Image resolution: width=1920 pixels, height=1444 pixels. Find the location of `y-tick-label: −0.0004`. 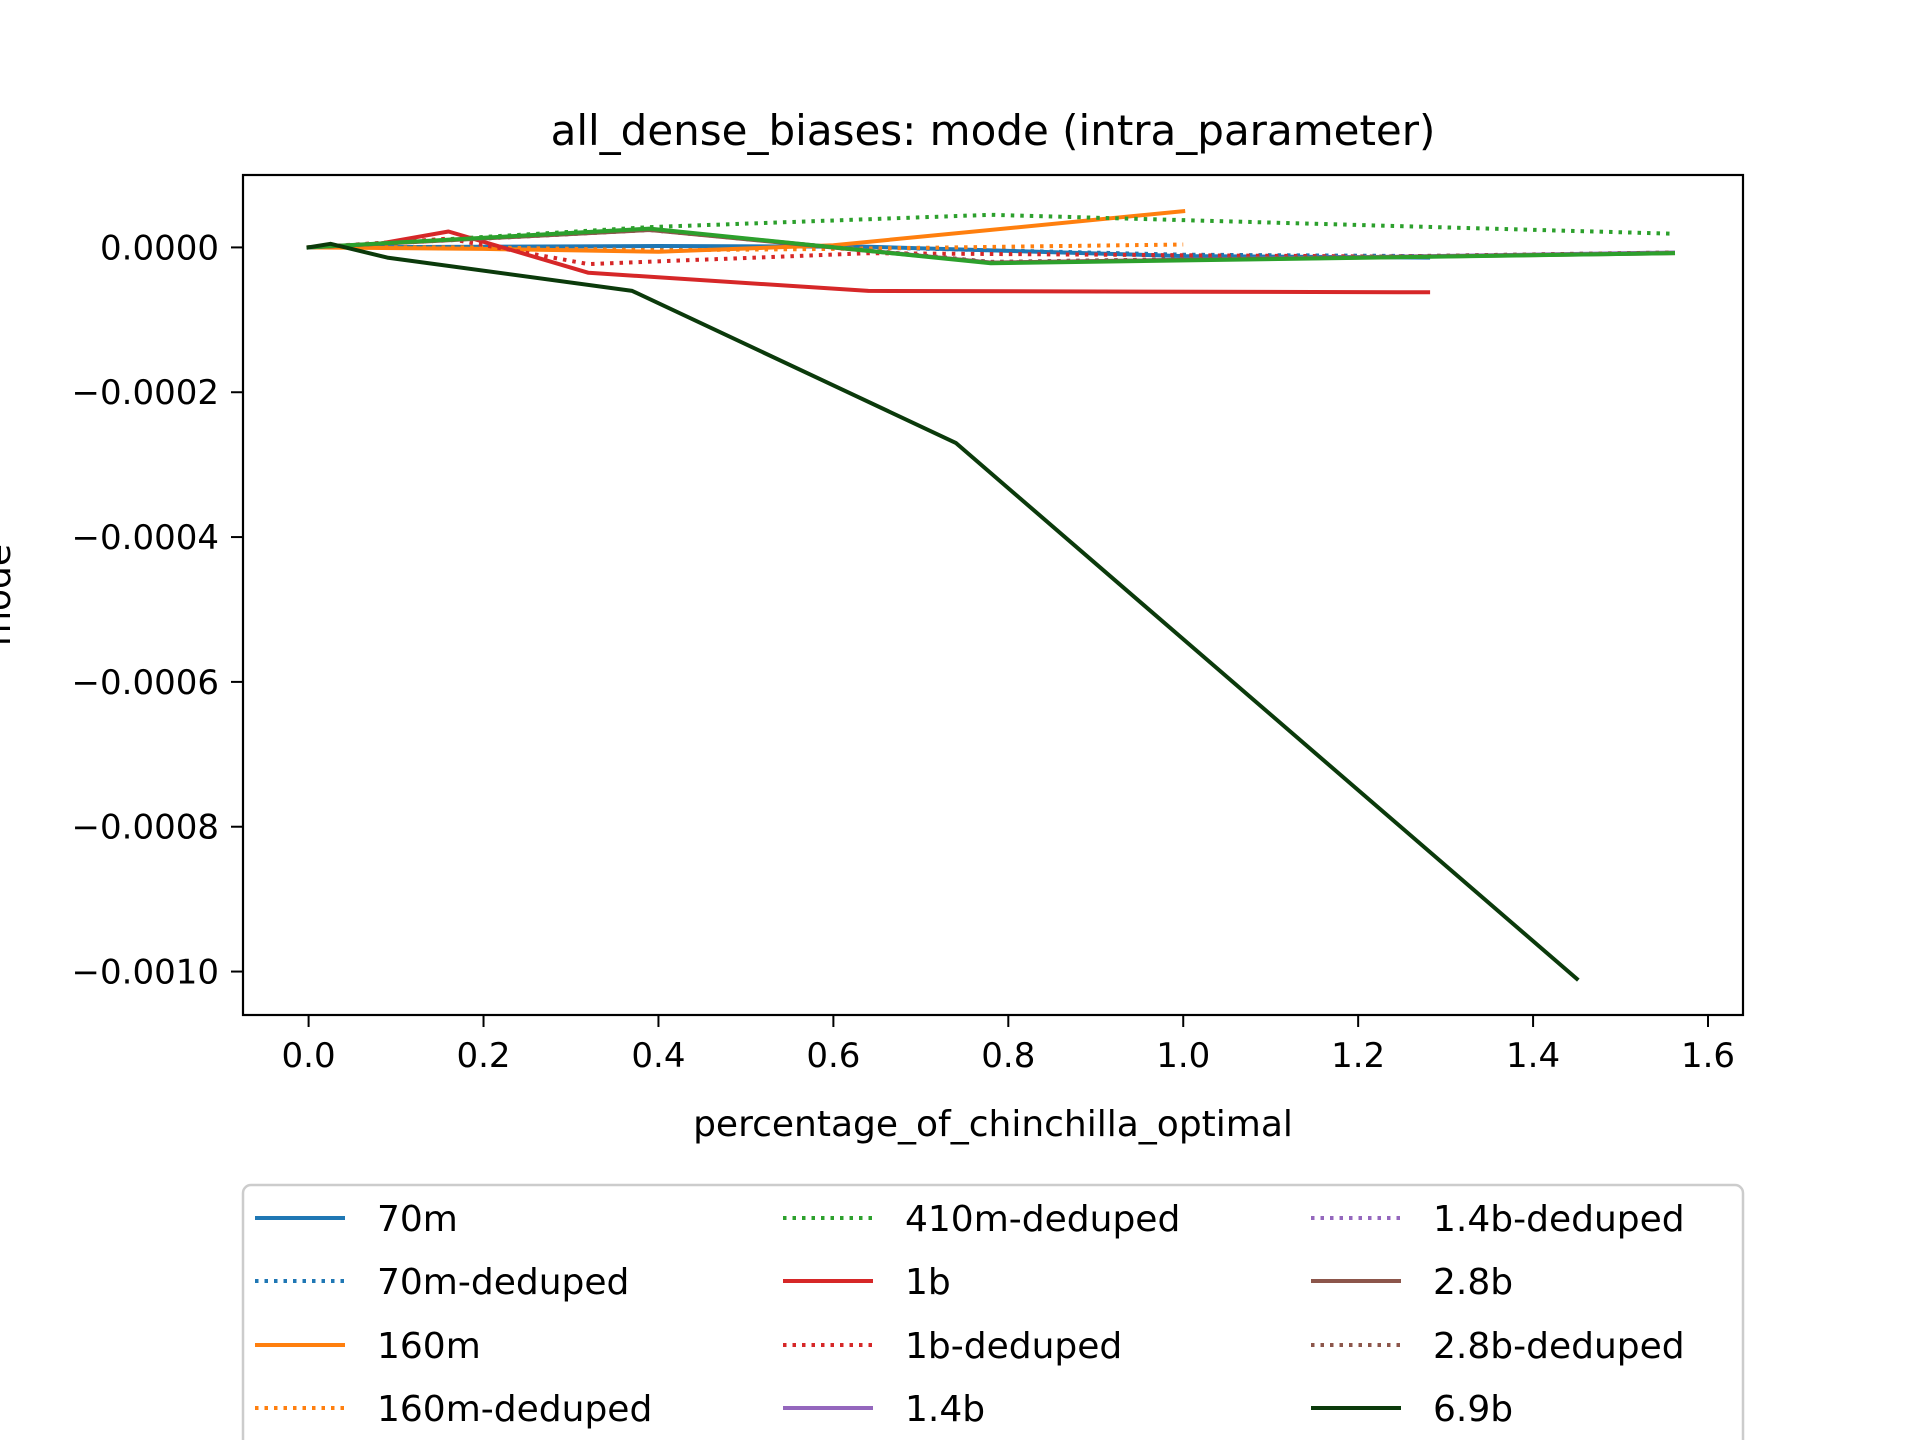

y-tick-label: −0.0004 is located at coordinates (145, 538).